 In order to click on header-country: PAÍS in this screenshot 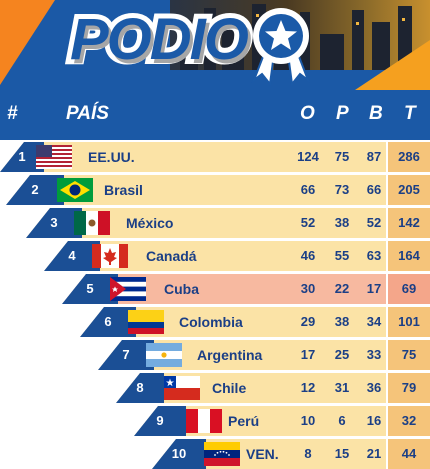, I will do `click(87, 113)`.